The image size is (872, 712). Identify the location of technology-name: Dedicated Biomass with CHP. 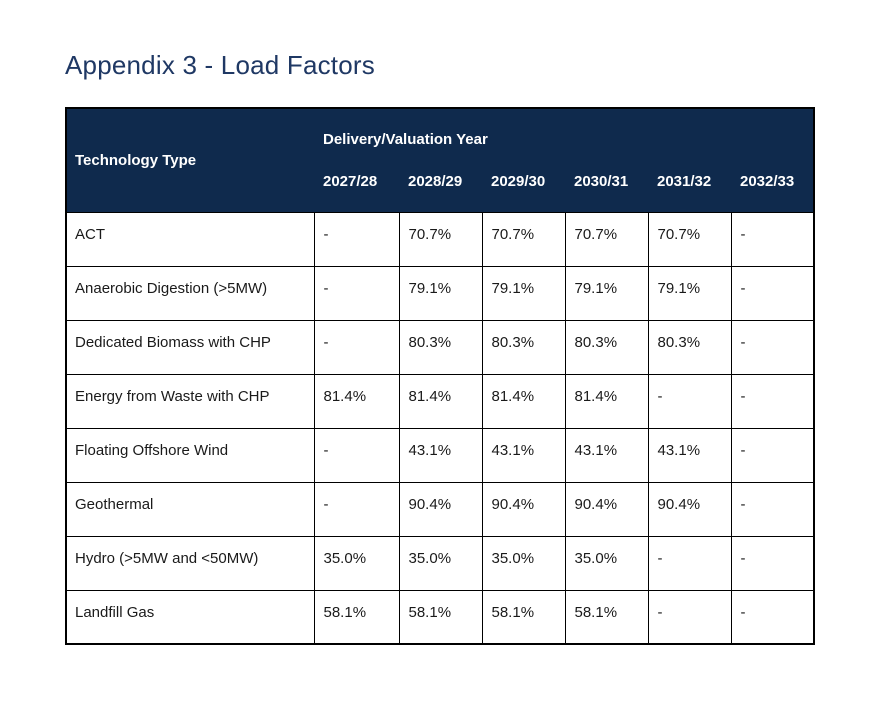
(190, 347).